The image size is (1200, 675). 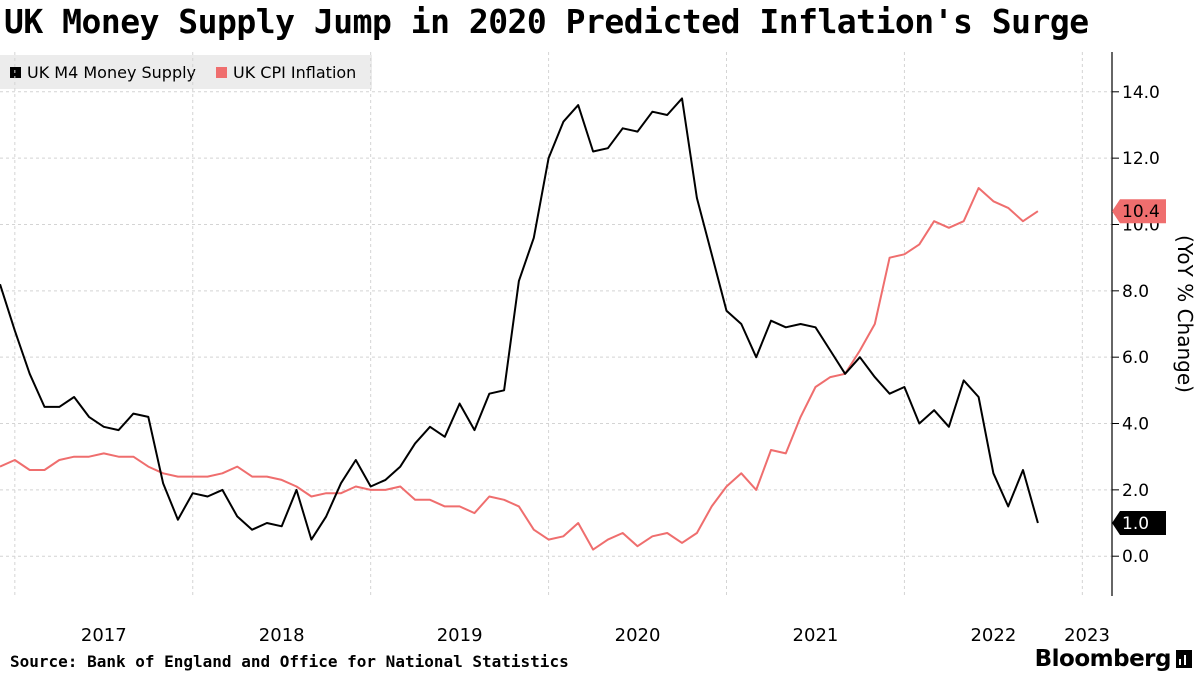 What do you see at coordinates (993, 635) in the screenshot?
I see `x-tick-label: 2022` at bounding box center [993, 635].